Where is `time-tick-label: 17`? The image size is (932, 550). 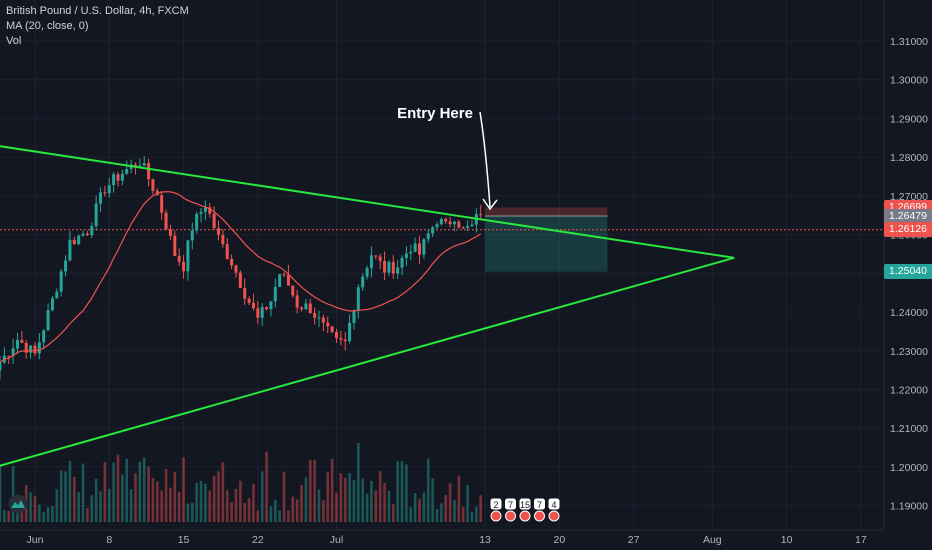 time-tick-label: 17 is located at coordinates (861, 540).